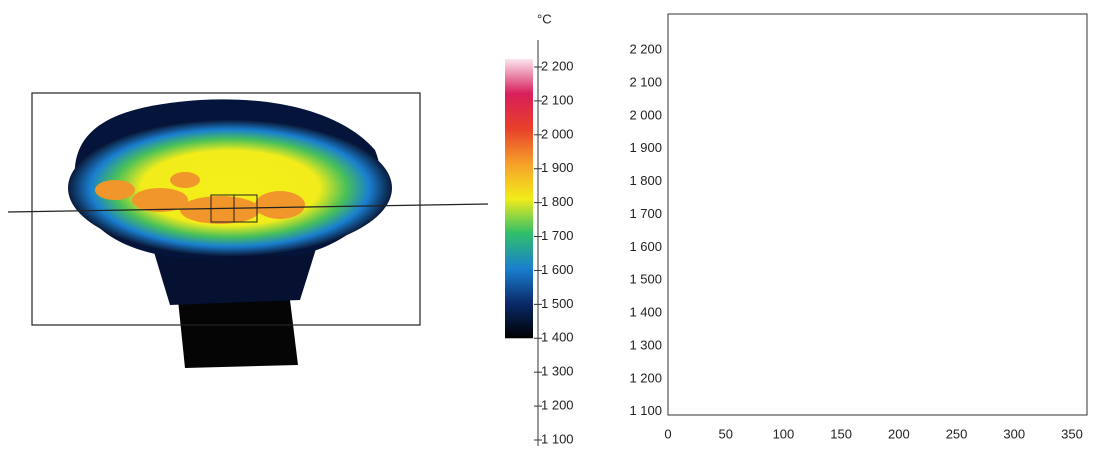 This screenshot has width=1106, height=461. What do you see at coordinates (544, 18) in the screenshot?
I see `unit-label: °C` at bounding box center [544, 18].